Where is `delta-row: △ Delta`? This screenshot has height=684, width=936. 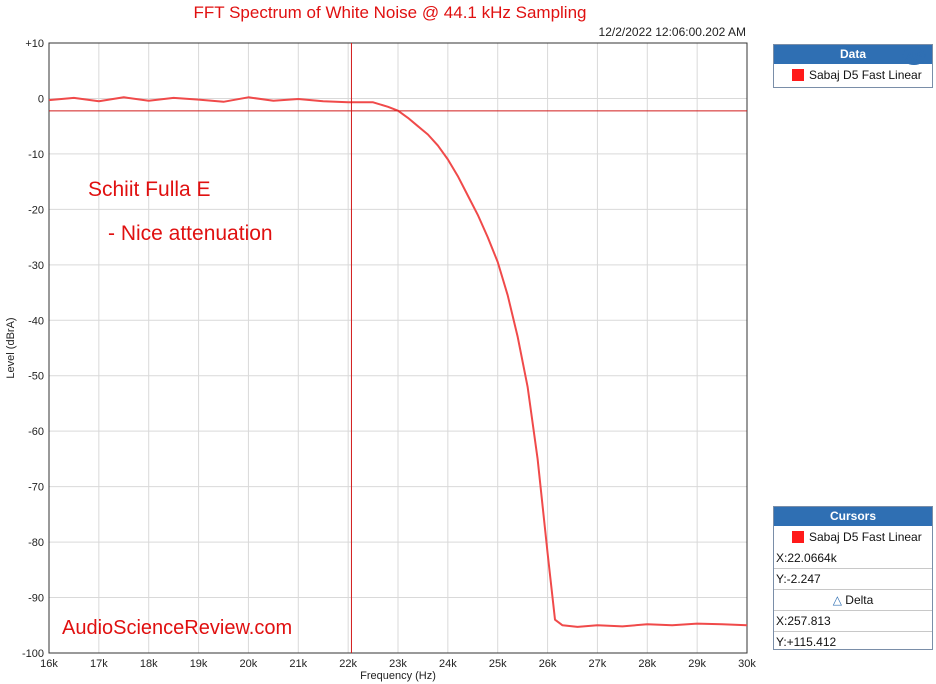 delta-row: △ Delta is located at coordinates (853, 599).